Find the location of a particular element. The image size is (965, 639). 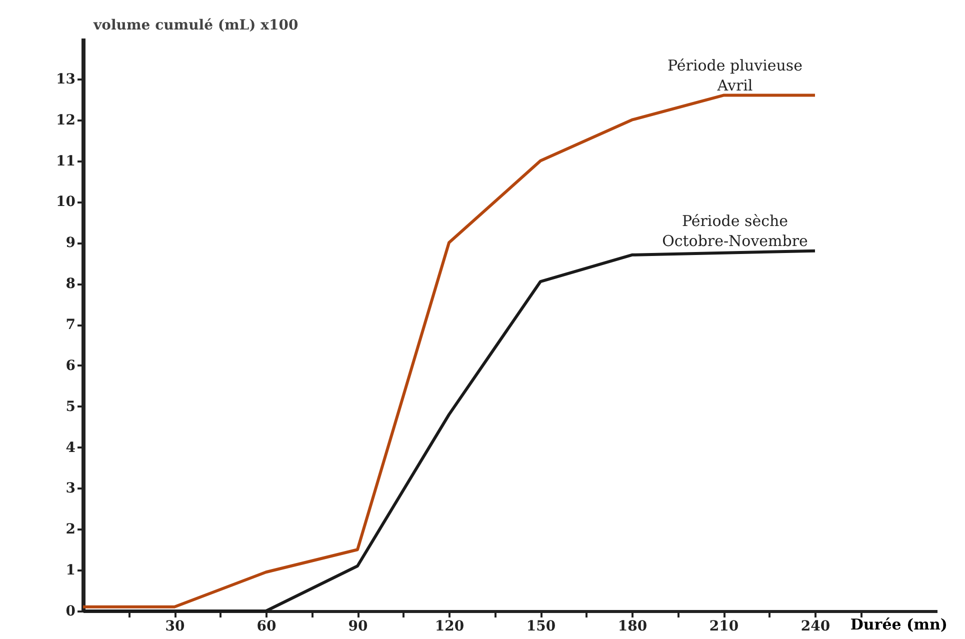

y-tick-label: 2 is located at coordinates (71, 530).